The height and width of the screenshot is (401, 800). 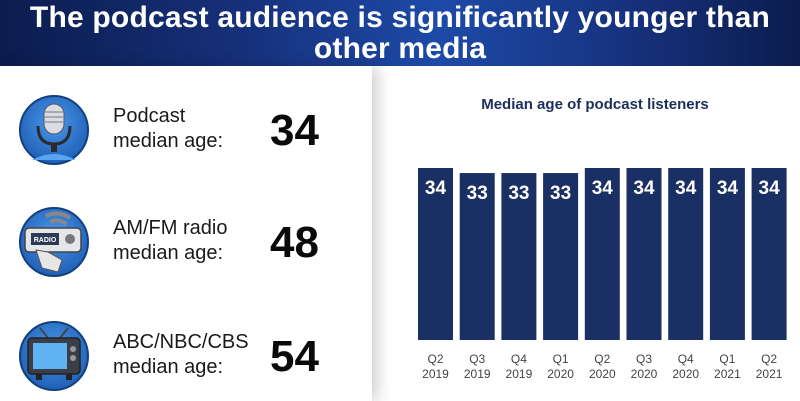 I want to click on bar-q4-2020, so click(x=686, y=254).